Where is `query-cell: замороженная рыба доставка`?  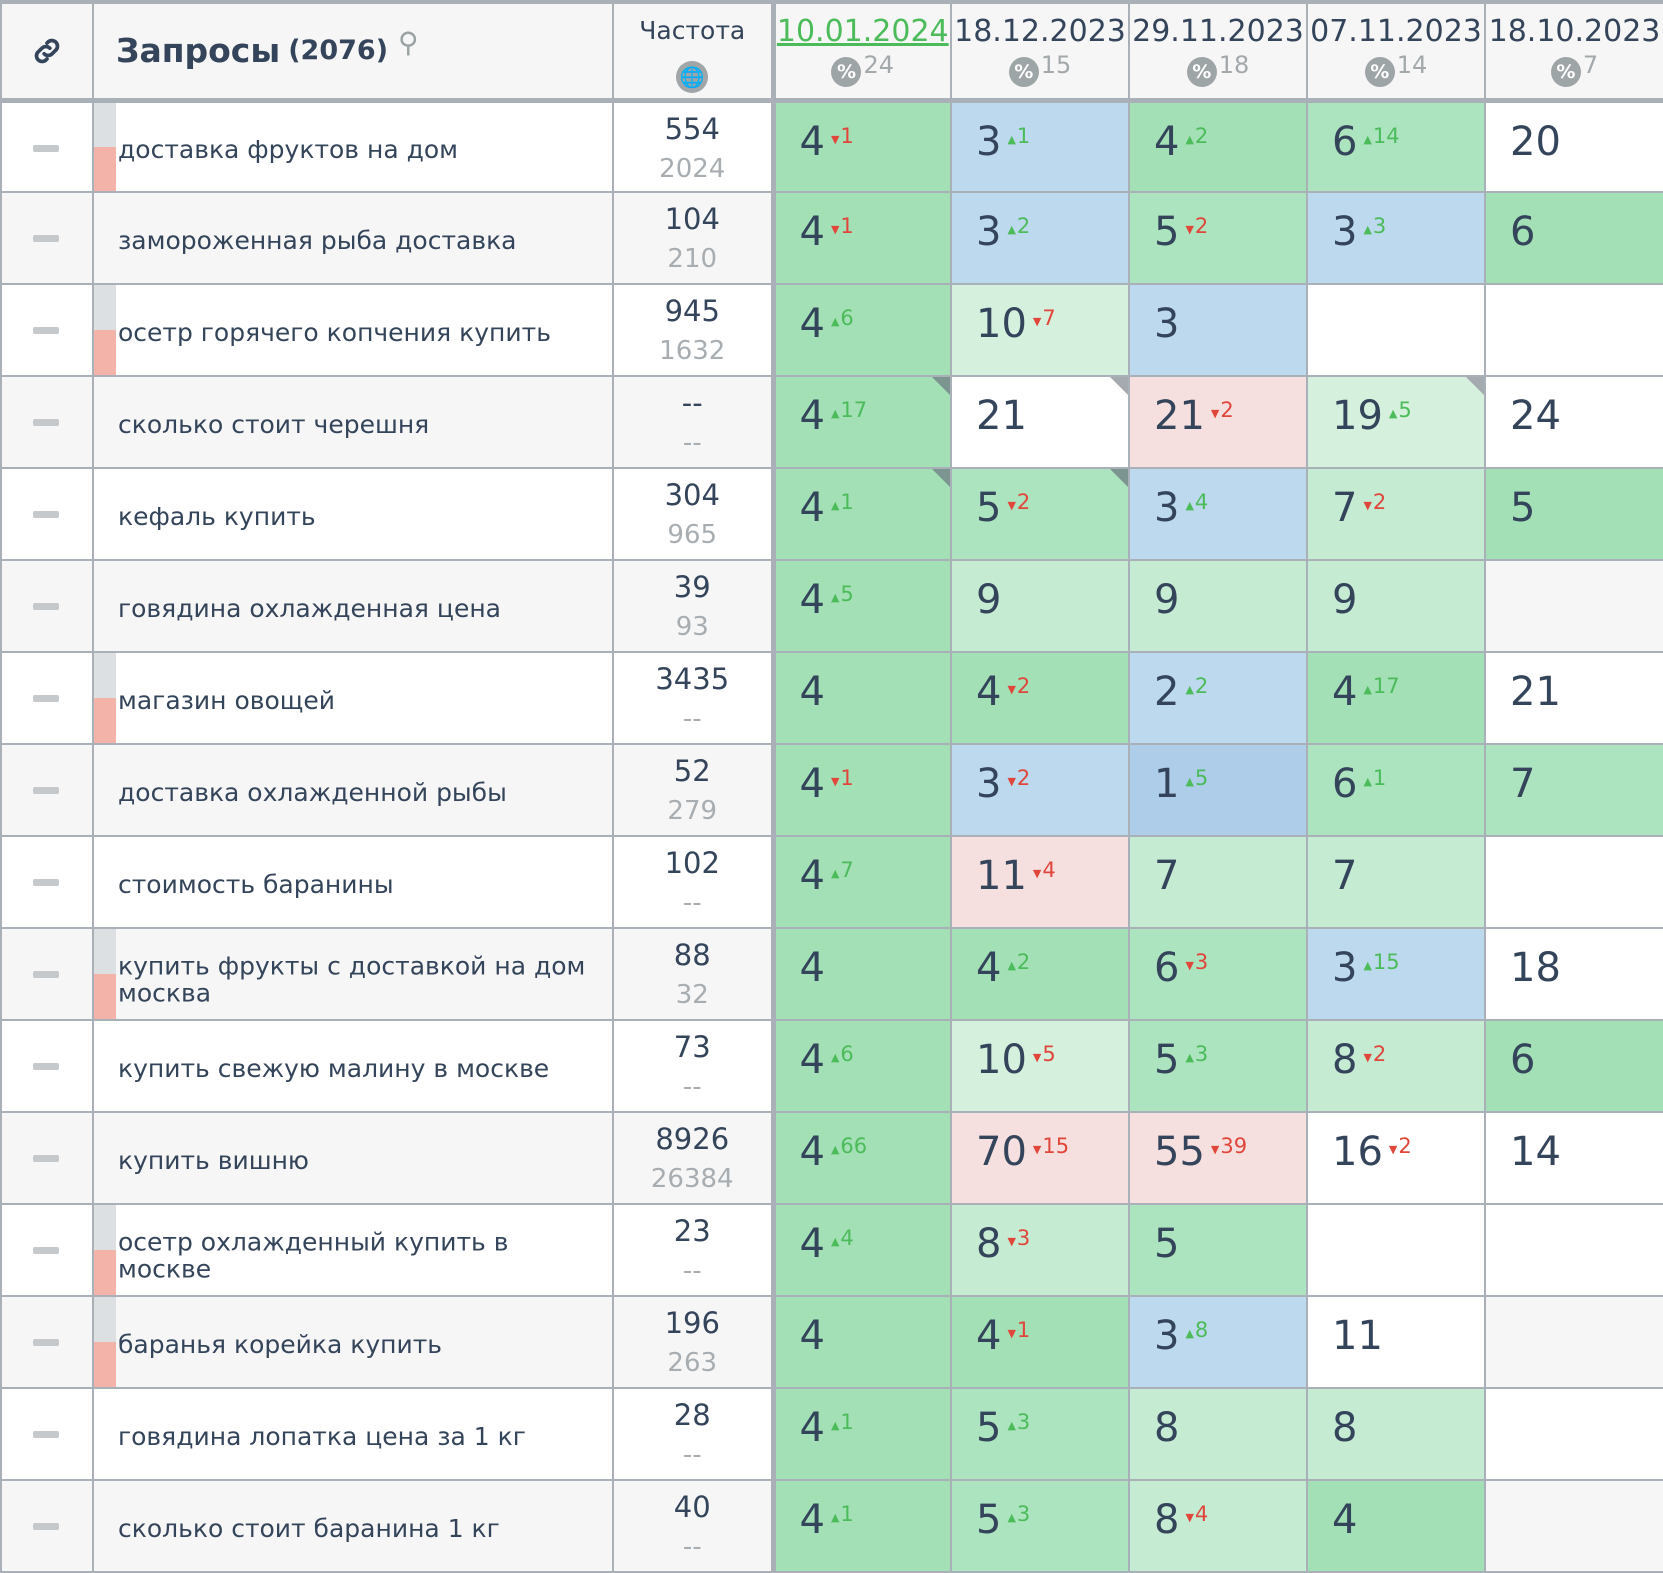
query-cell: замороженная рыба доставка is located at coordinates (353, 238).